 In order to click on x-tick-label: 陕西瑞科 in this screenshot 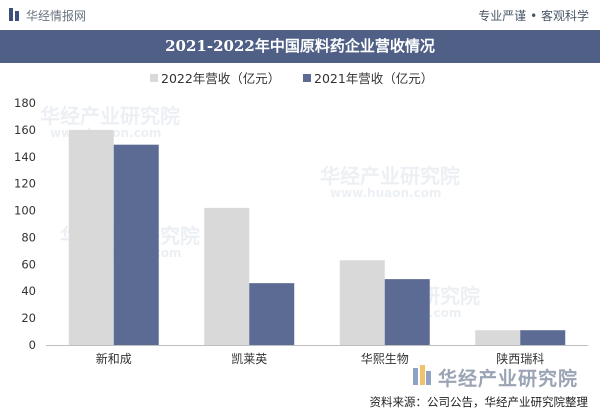, I will do `click(520, 358)`.